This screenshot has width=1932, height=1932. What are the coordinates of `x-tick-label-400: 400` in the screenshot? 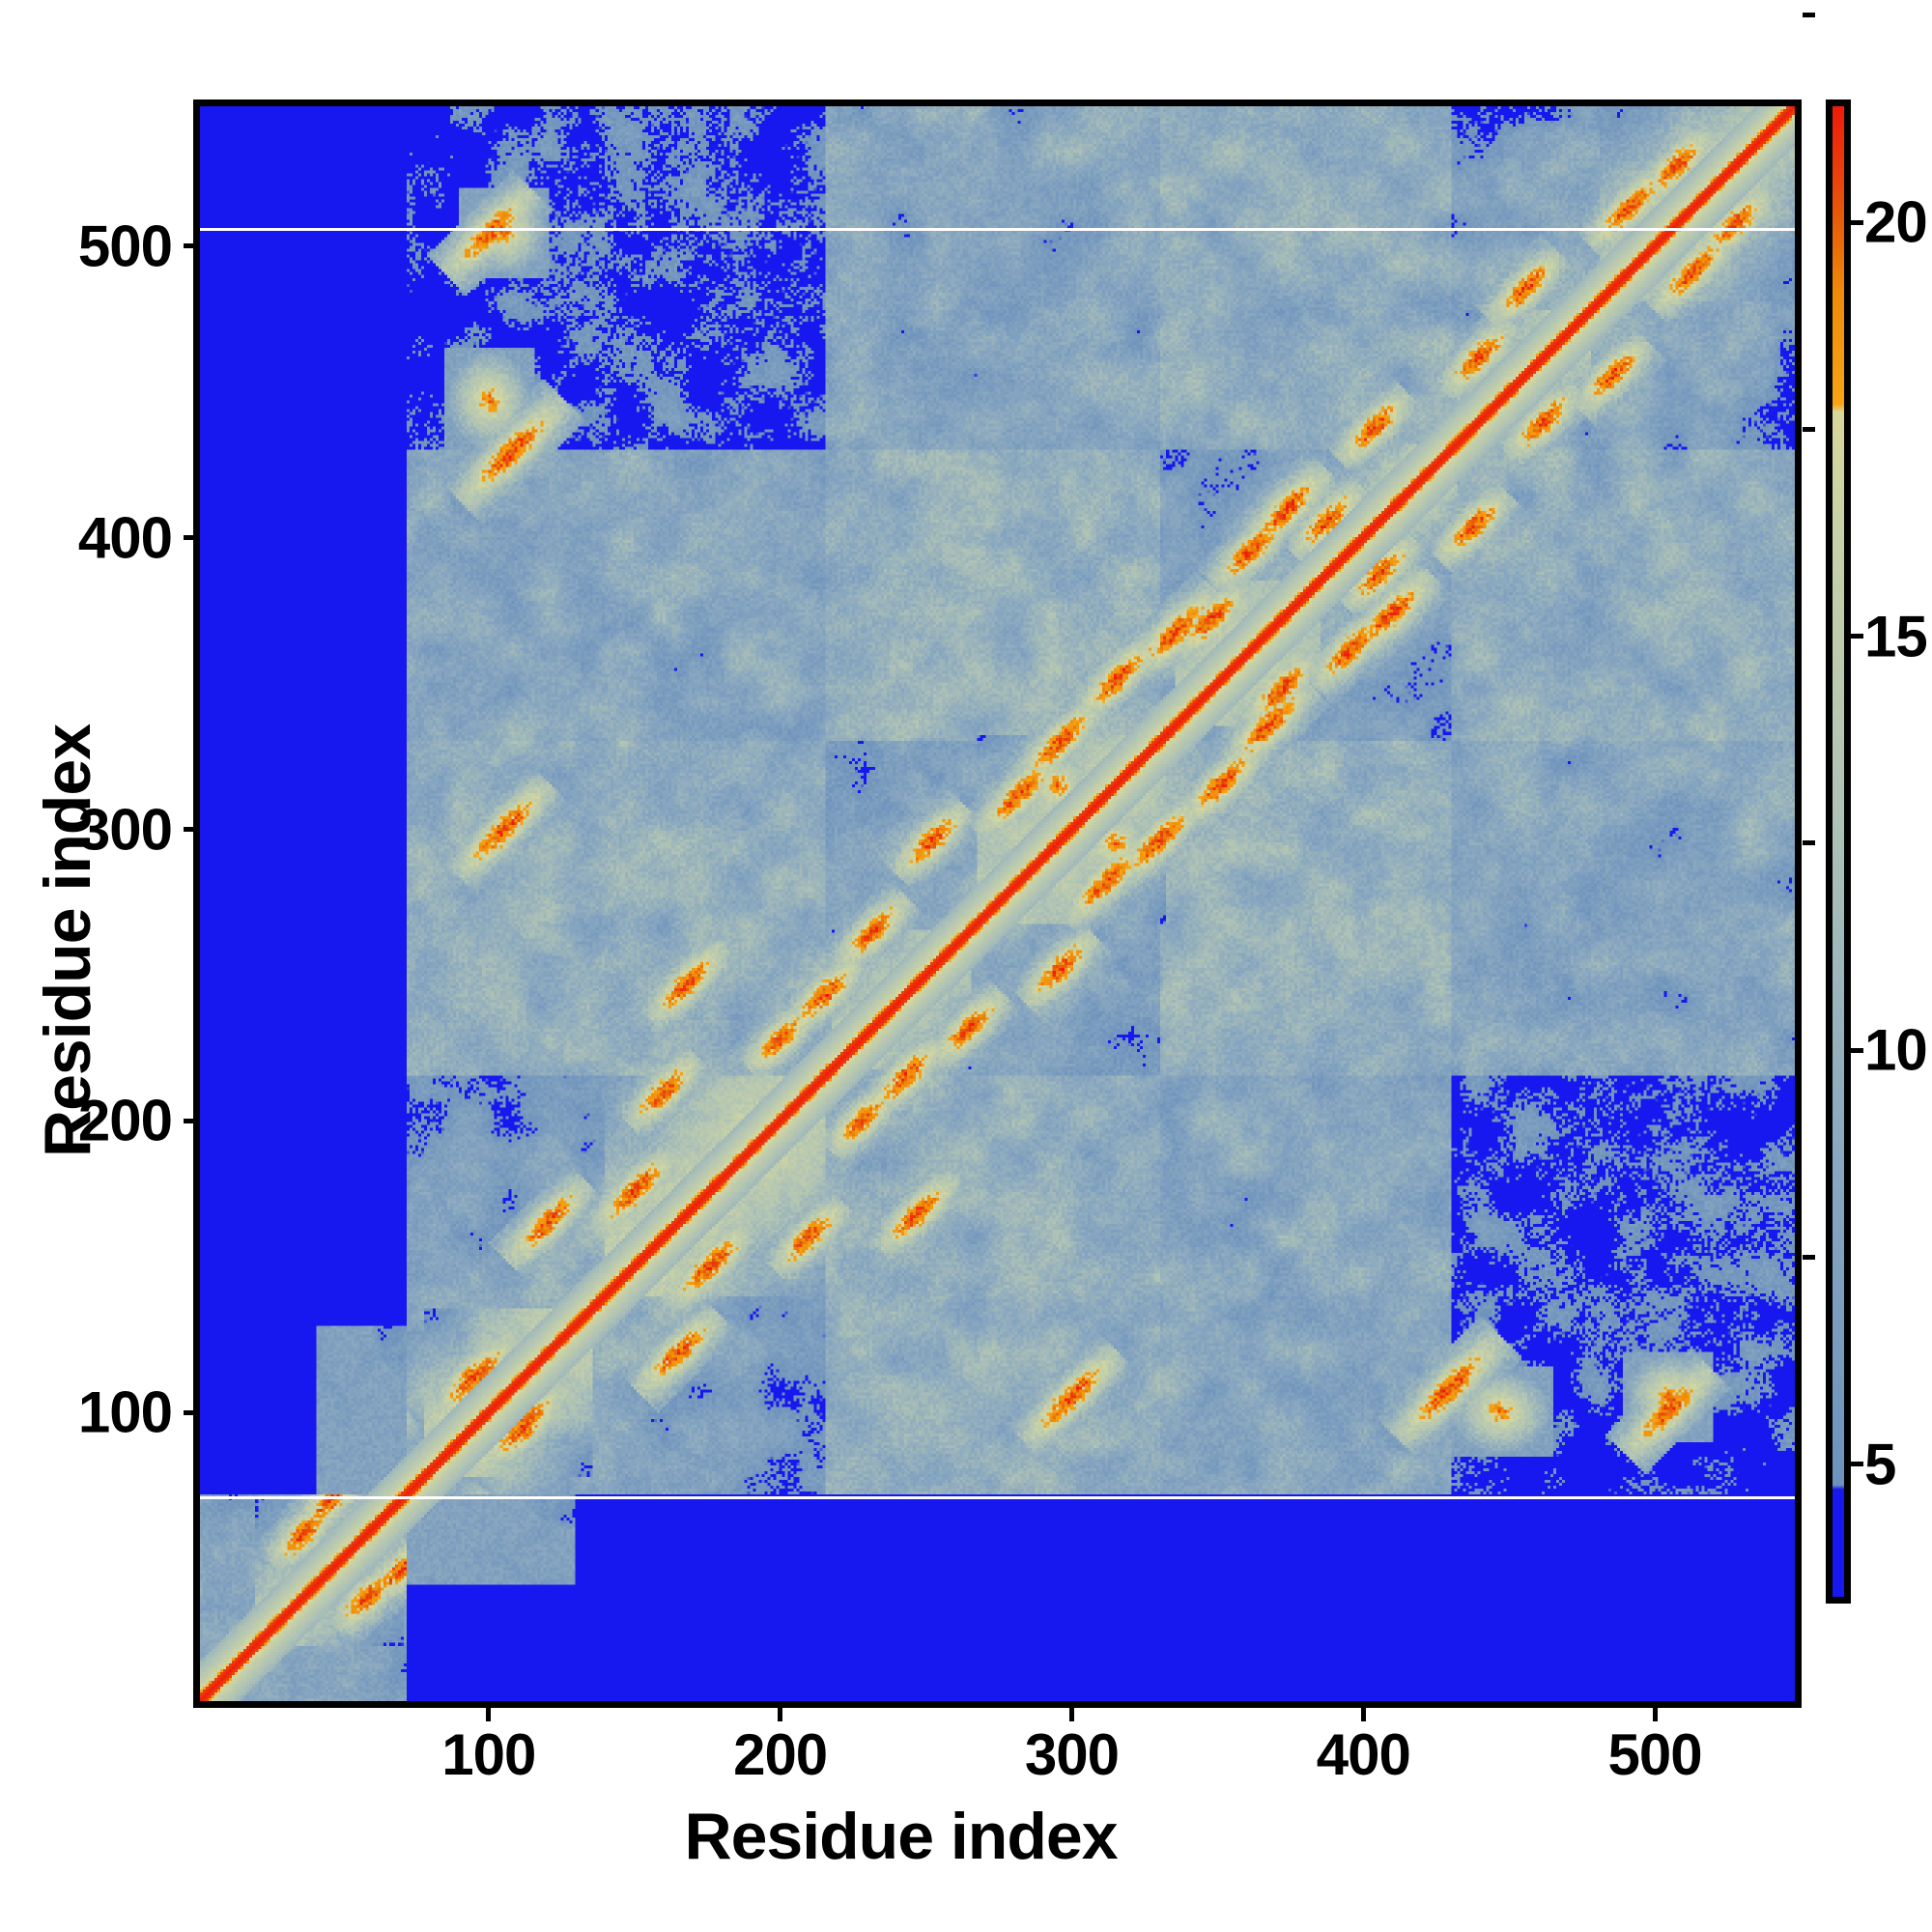 It's located at (1363, 1754).